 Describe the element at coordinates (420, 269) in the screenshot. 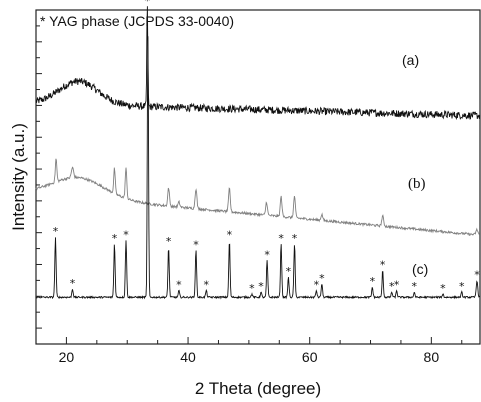

I see `series-label-c: (c)` at that location.